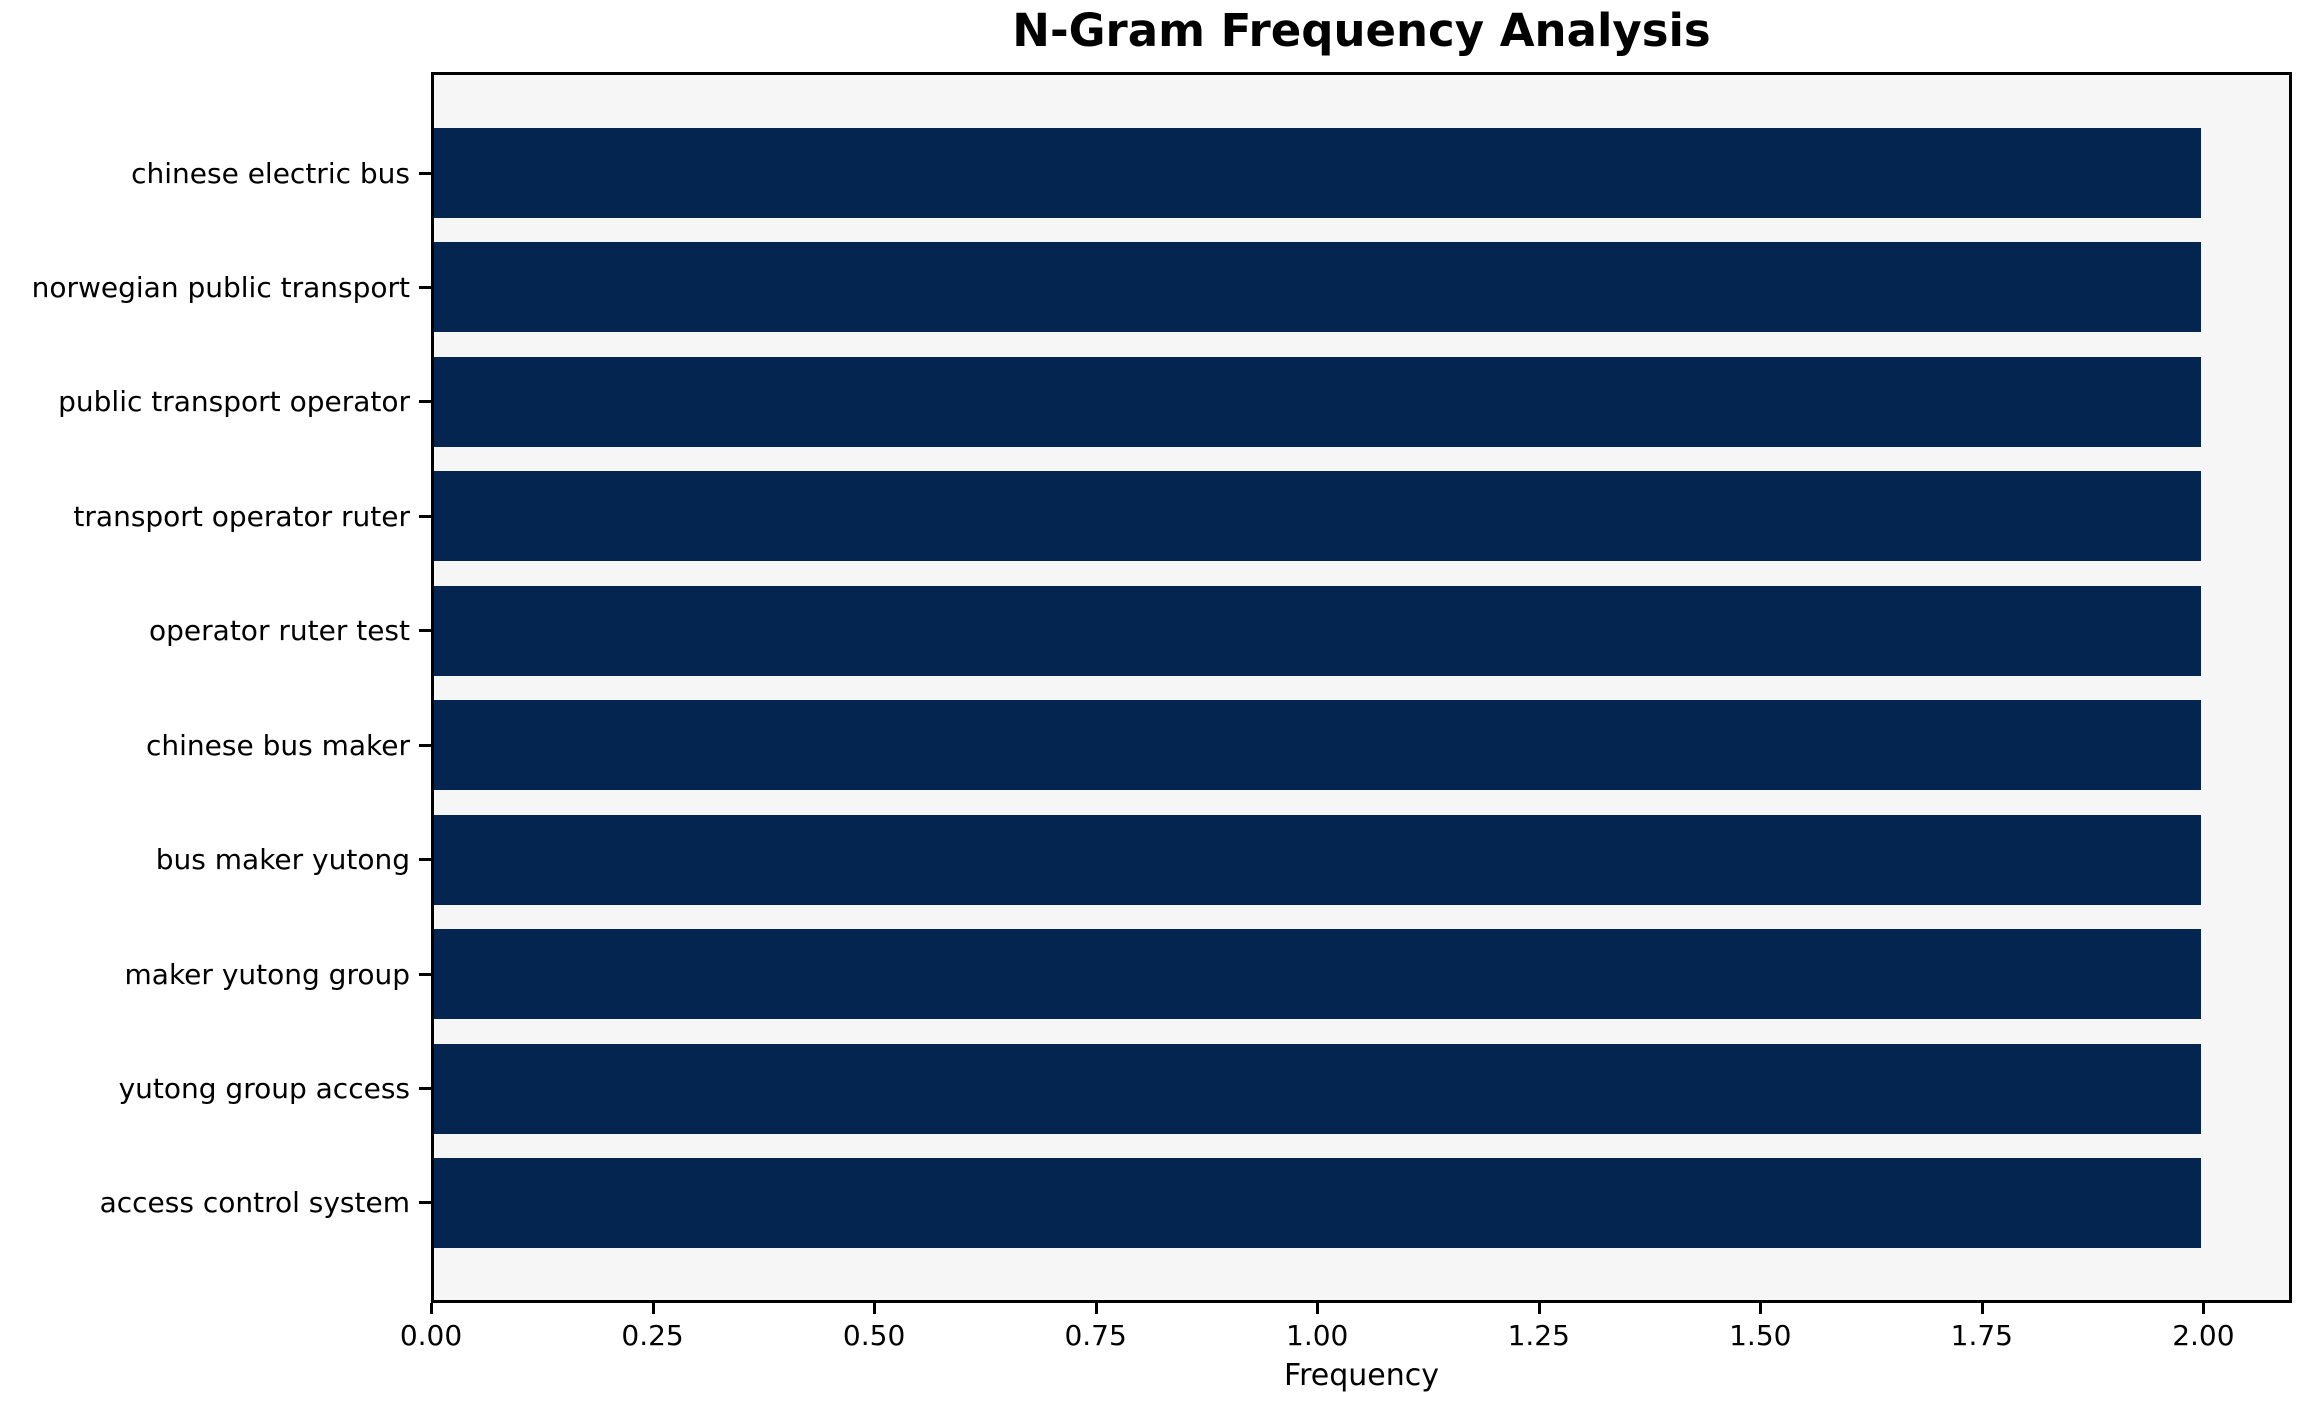 This screenshot has width=2310, height=1414. I want to click on y-tick-row-4: operator ruter test, so click(215, 631).